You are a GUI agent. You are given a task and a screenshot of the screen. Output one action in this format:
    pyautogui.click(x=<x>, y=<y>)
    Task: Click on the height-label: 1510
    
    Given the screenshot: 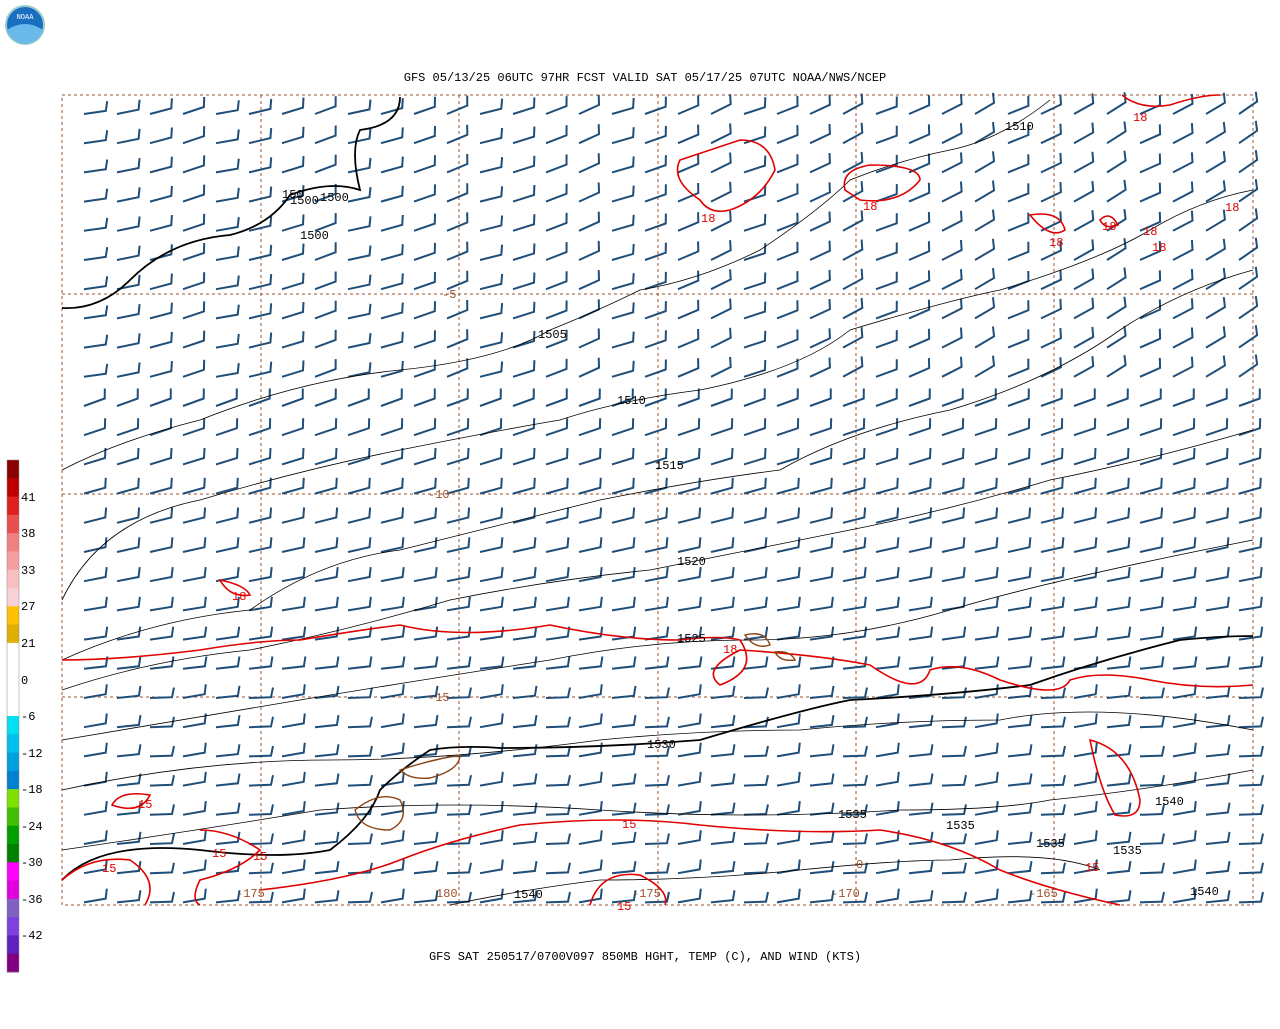 What is the action you would take?
    pyautogui.click(x=631, y=401)
    